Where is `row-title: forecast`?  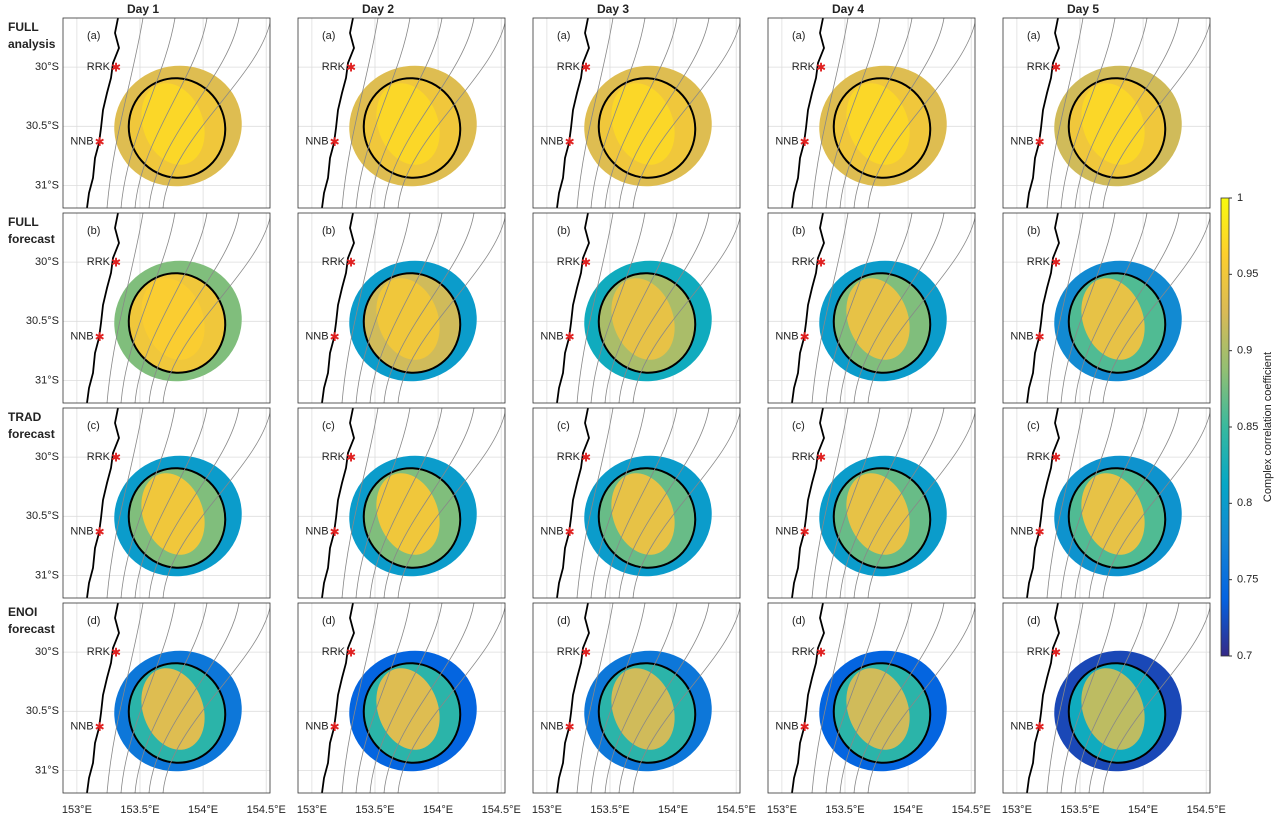 row-title: forecast is located at coordinates (31, 434).